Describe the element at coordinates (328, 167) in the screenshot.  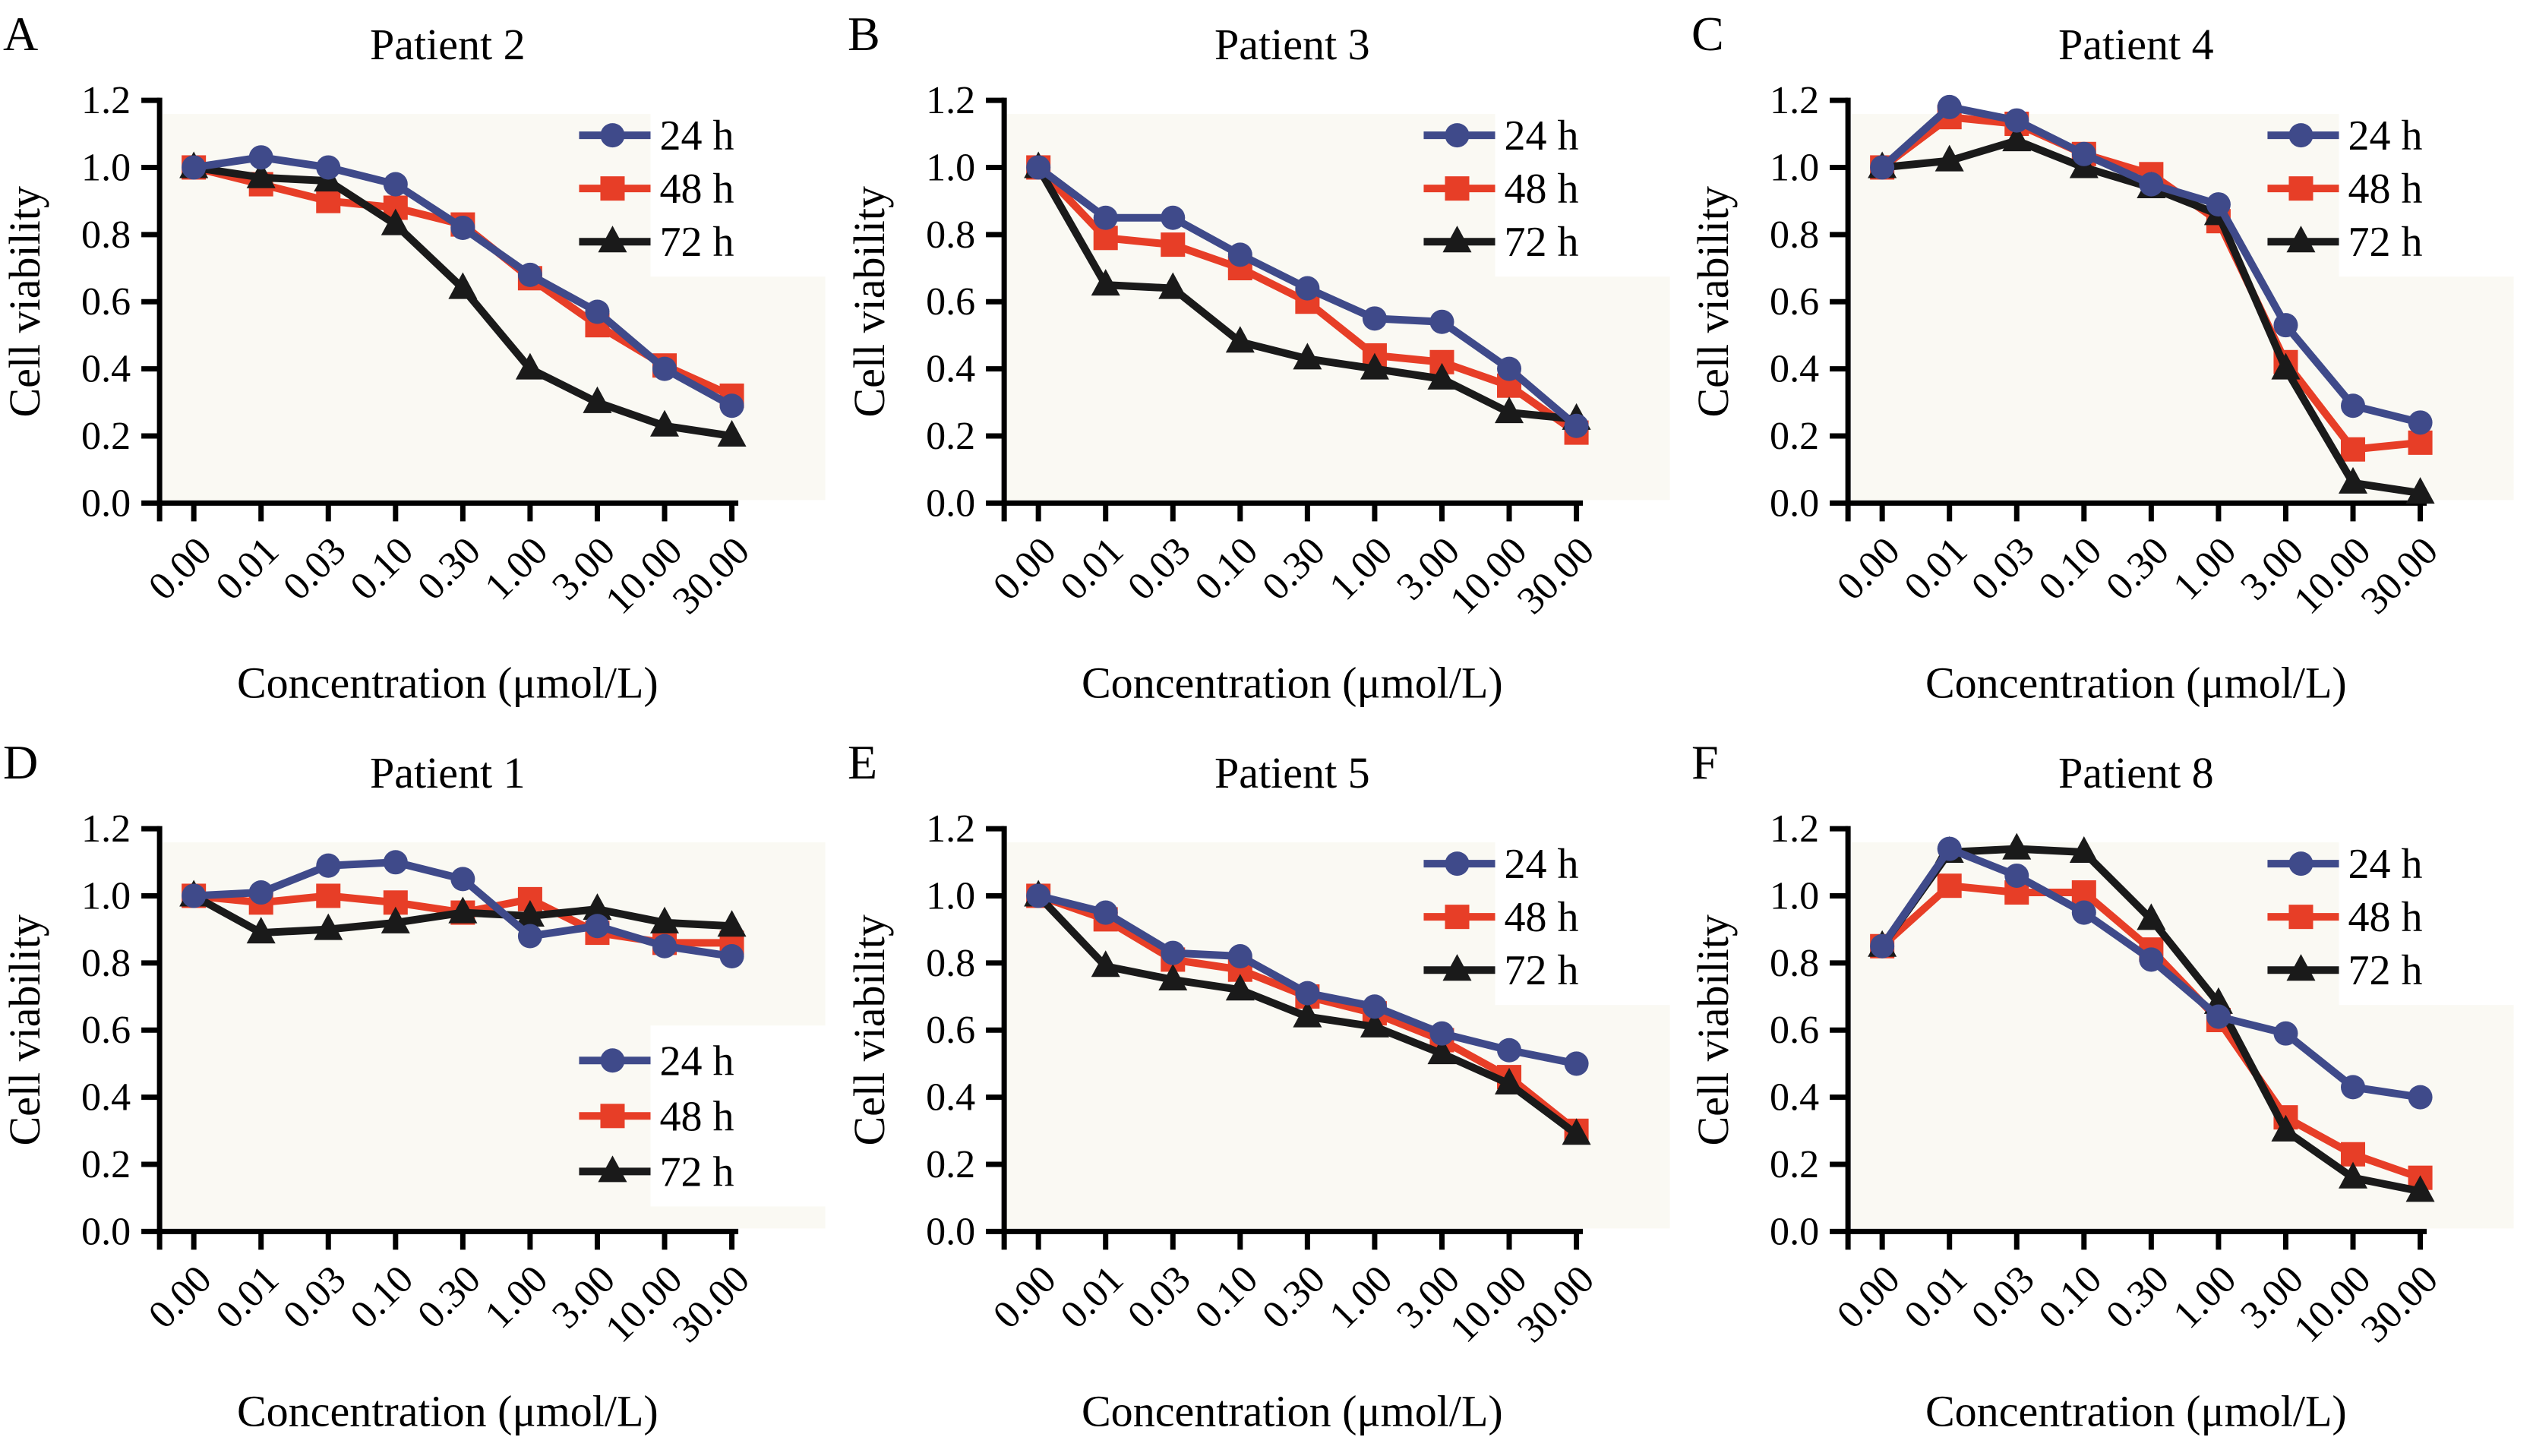
I see `data-point-24h-0.03` at that location.